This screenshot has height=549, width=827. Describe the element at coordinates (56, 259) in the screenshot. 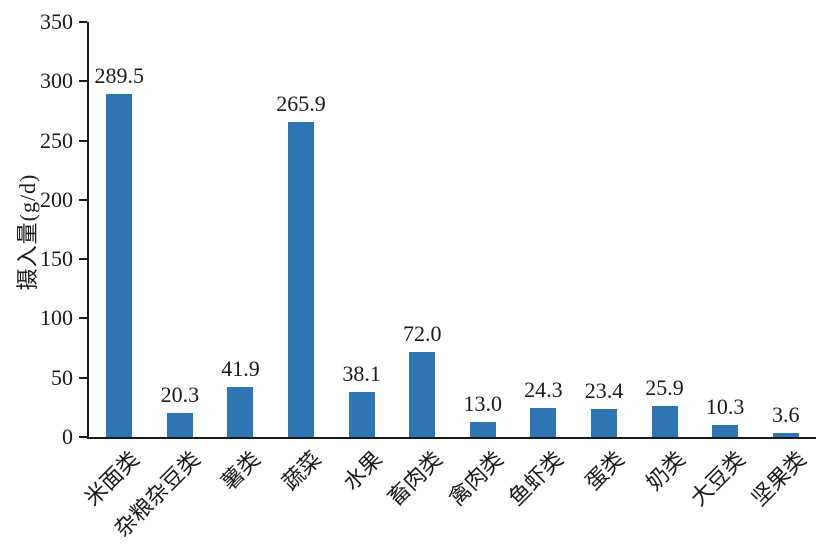

I see `y-tick-label: 150` at that location.